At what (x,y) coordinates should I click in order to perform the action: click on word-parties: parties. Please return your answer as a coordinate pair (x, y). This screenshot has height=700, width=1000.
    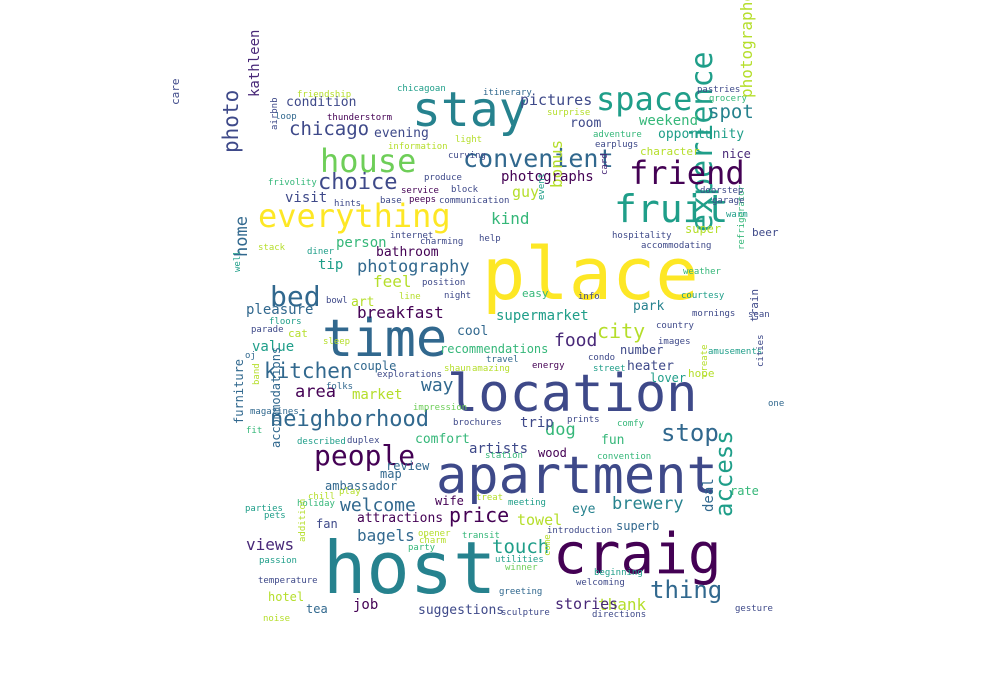
    Looking at the image, I should click on (264, 509).